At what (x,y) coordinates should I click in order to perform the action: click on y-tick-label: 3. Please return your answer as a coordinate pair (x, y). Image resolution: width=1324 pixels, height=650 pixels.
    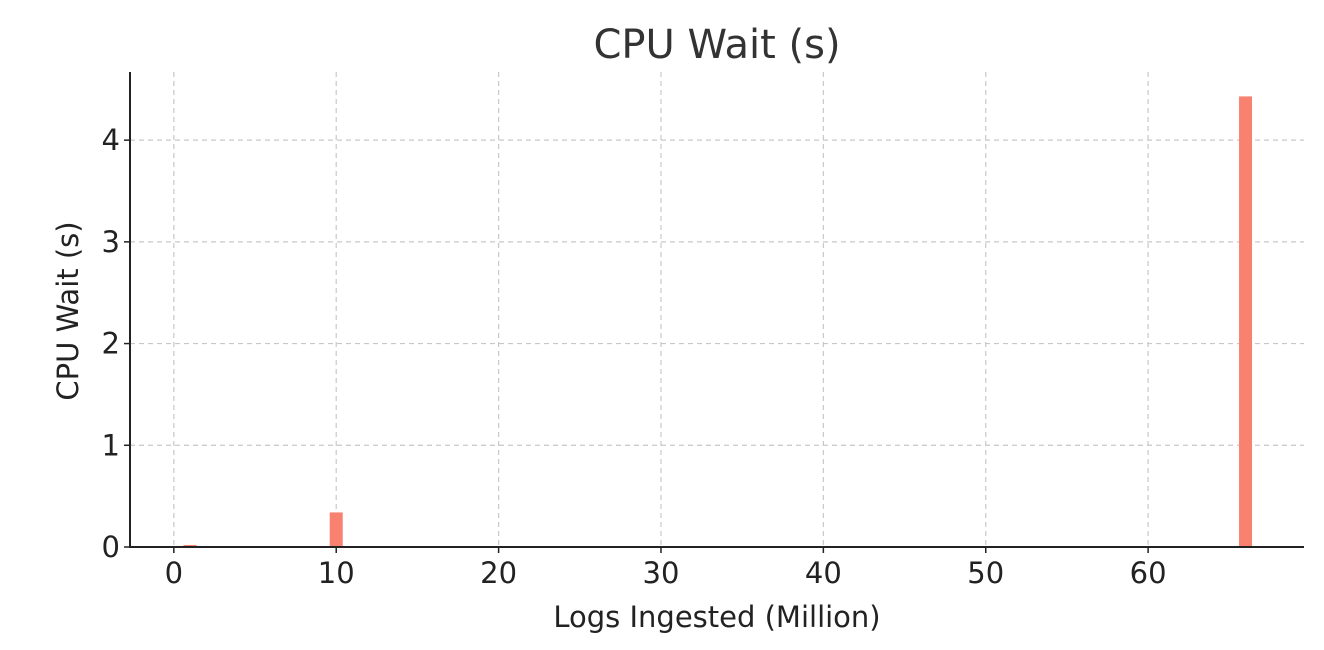
    Looking at the image, I should click on (111, 242).